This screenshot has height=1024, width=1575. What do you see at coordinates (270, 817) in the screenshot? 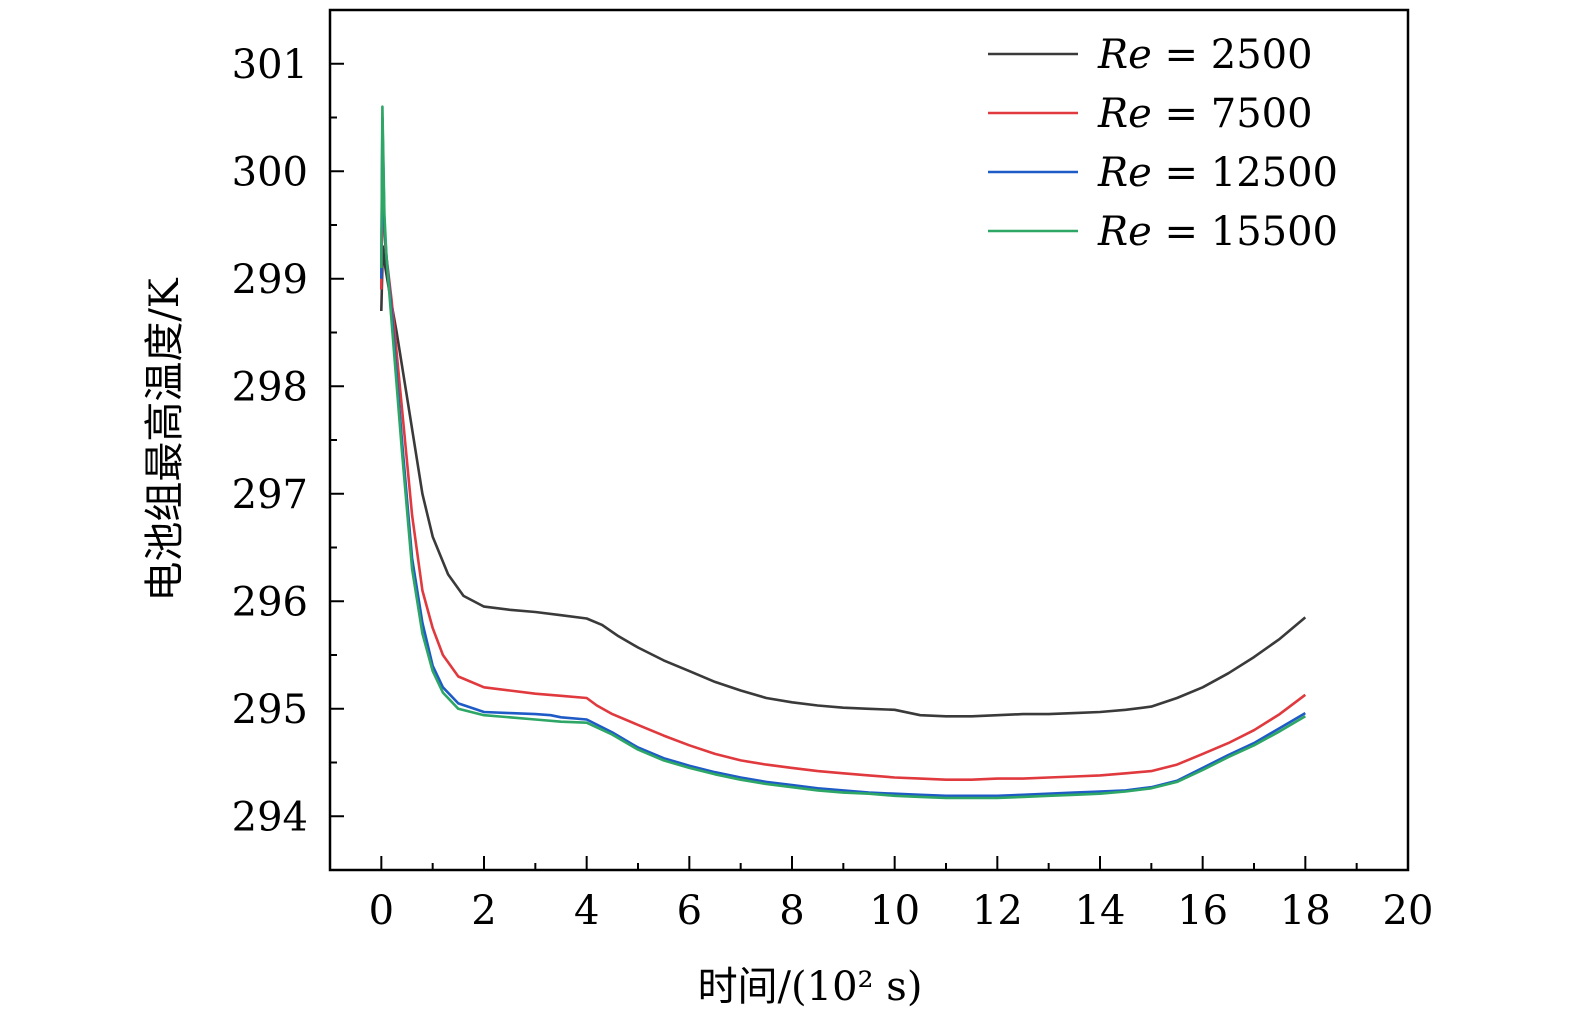
I see `y-tick-label: 294` at bounding box center [270, 817].